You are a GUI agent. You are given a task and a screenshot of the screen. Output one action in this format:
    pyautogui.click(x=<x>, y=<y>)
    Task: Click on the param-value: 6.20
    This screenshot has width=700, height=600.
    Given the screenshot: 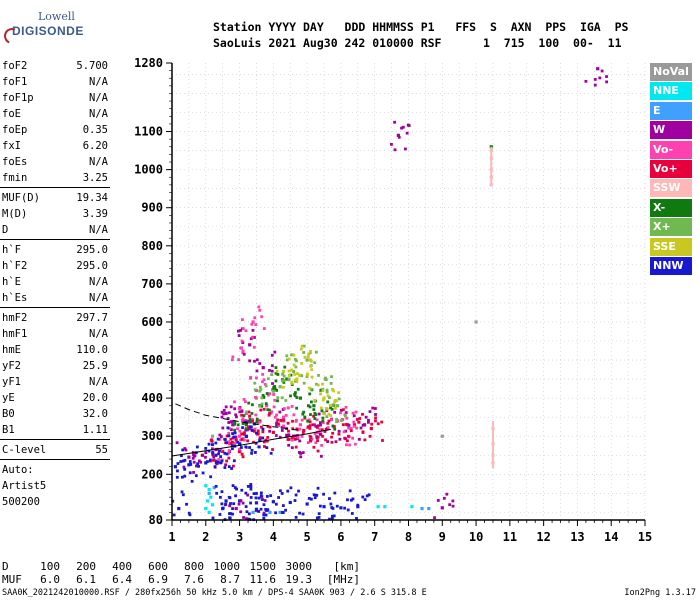 What is the action you would take?
    pyautogui.click(x=95, y=146)
    